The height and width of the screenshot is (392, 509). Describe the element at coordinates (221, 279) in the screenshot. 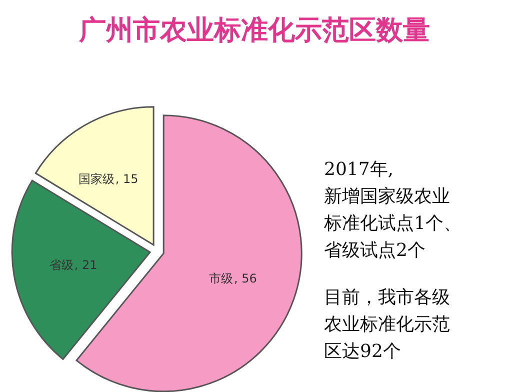

I see `slice-label: 市级` at that location.